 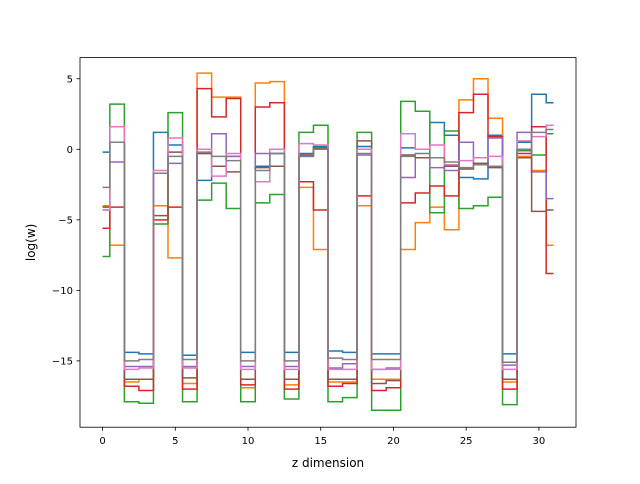 I want to click on y-ticks: 5 0 −5 −10 −15, so click(x=66, y=220).